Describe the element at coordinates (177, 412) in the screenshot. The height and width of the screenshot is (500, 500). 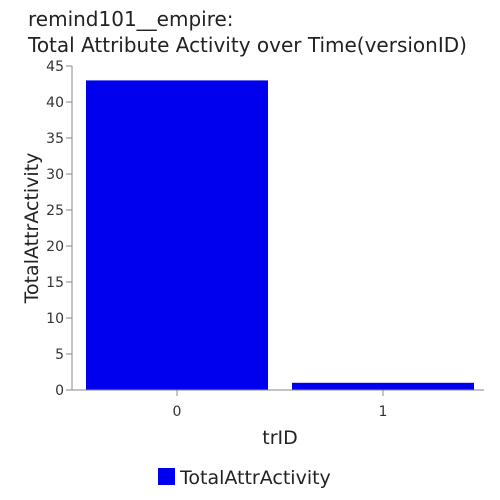
I see `x-tick-label: 0` at that location.